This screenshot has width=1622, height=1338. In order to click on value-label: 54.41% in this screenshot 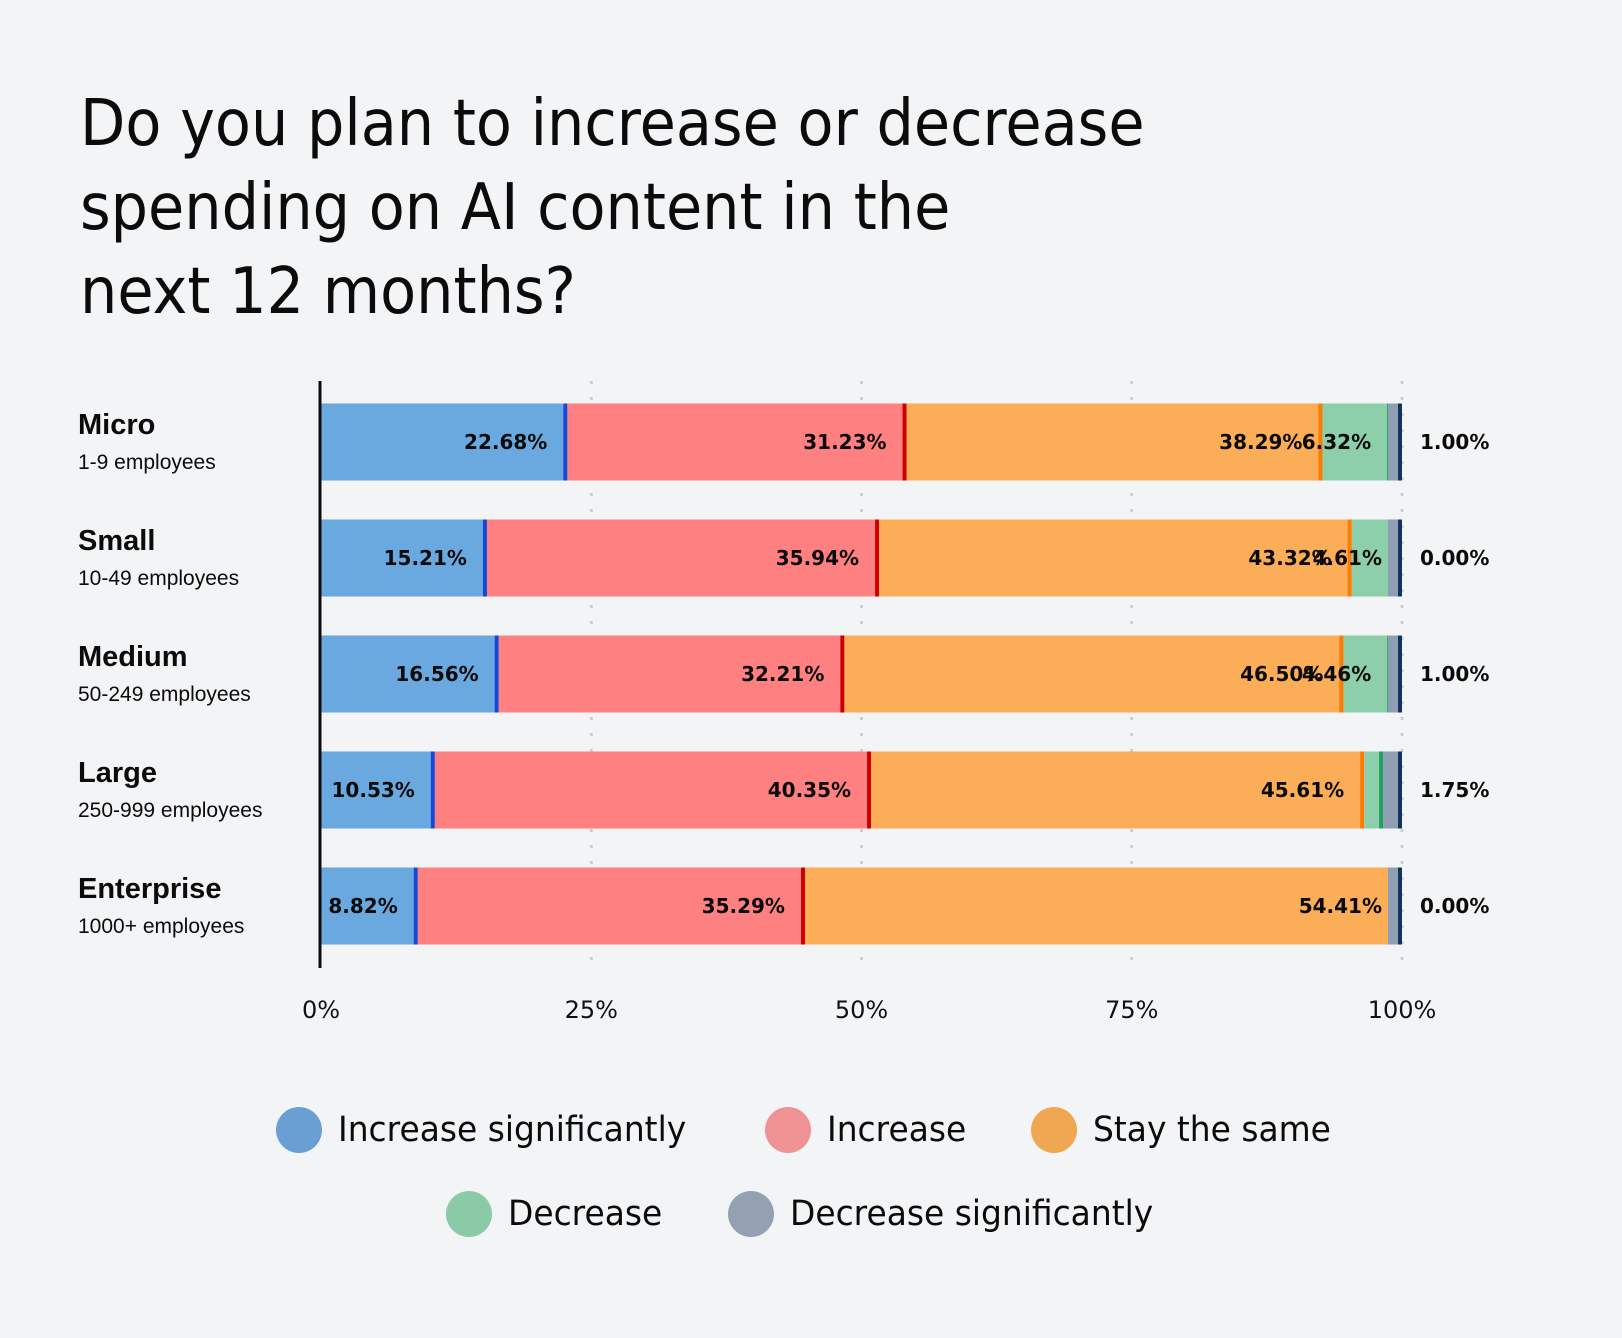, I will do `click(1340, 906)`.